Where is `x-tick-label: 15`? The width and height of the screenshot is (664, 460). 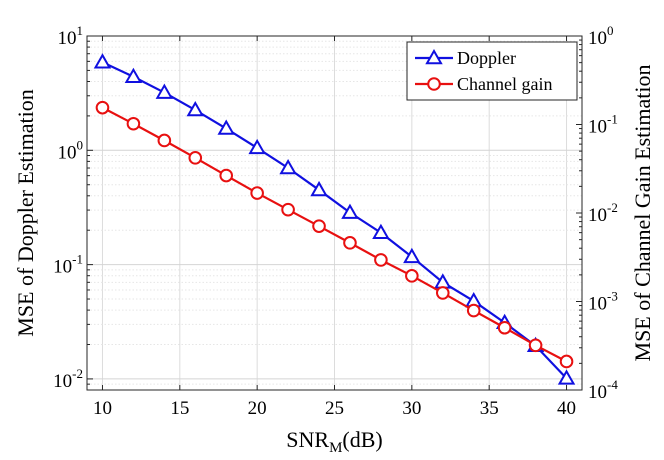 x-tick-label: 15 is located at coordinates (179, 408).